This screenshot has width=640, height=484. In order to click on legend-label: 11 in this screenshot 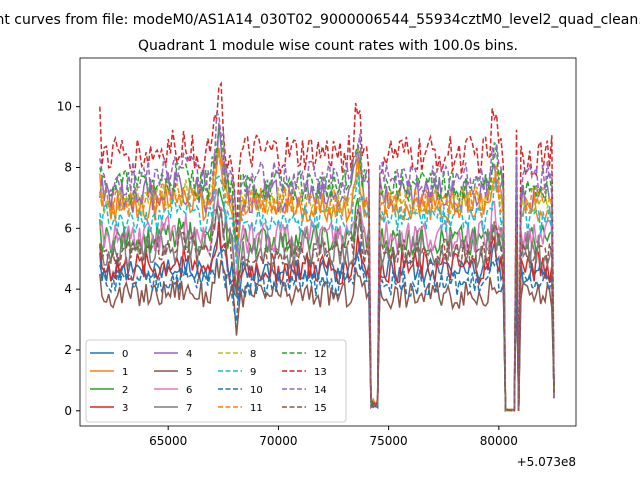, I will do `click(256, 408)`.